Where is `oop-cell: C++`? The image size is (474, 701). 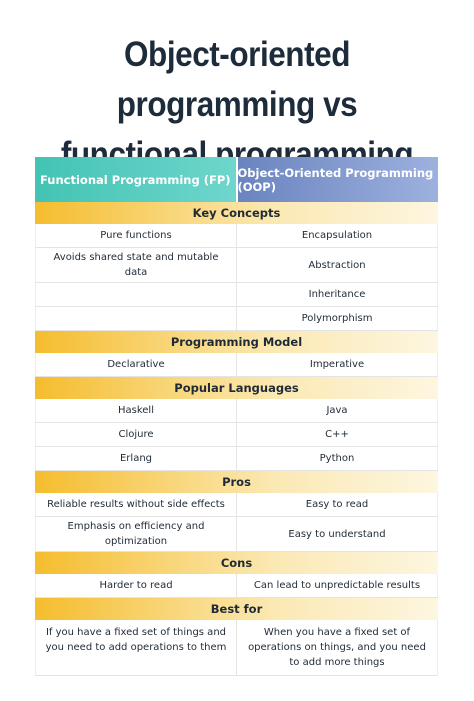
oop-cell: C++ is located at coordinates (337, 434).